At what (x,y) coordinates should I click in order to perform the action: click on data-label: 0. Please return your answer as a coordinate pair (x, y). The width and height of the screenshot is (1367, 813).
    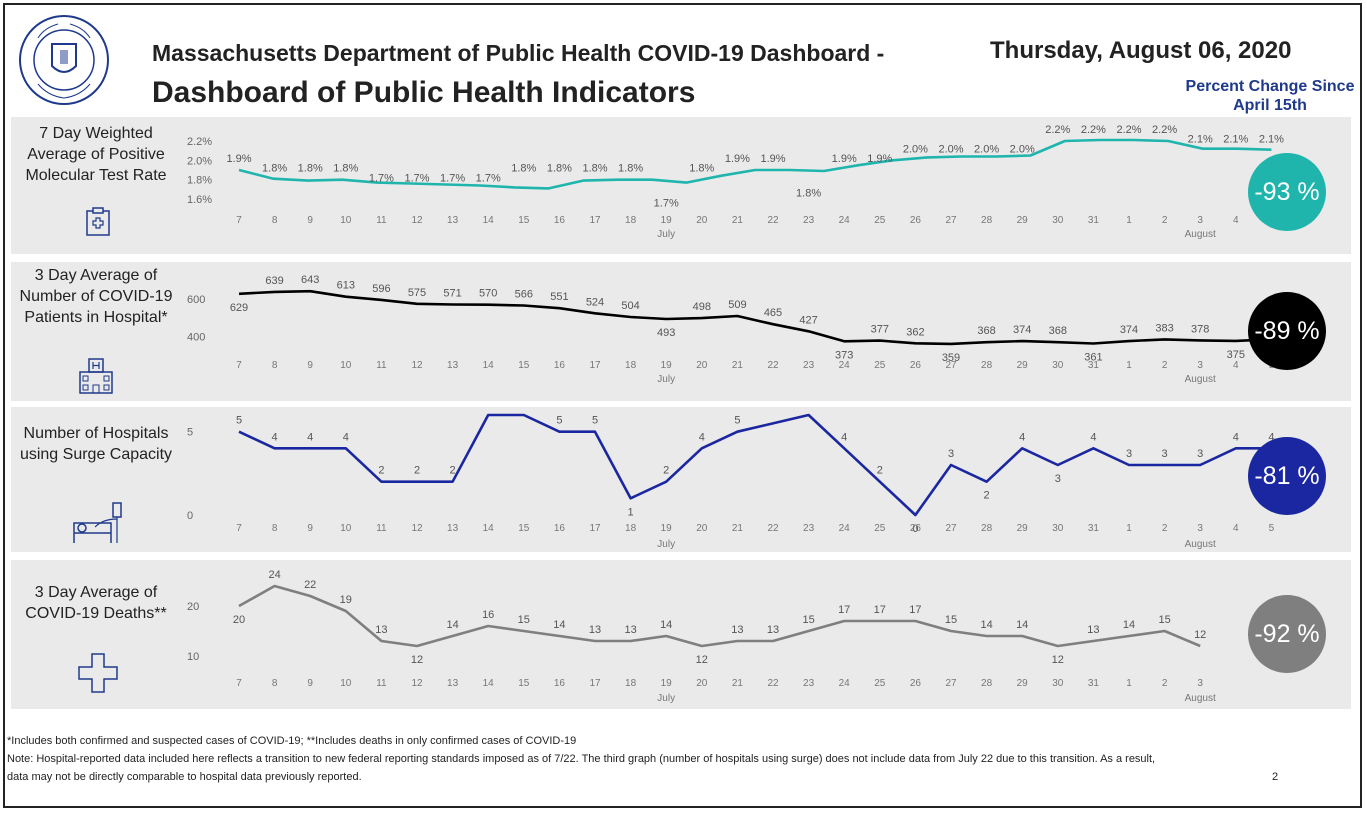
    Looking at the image, I should click on (915, 529).